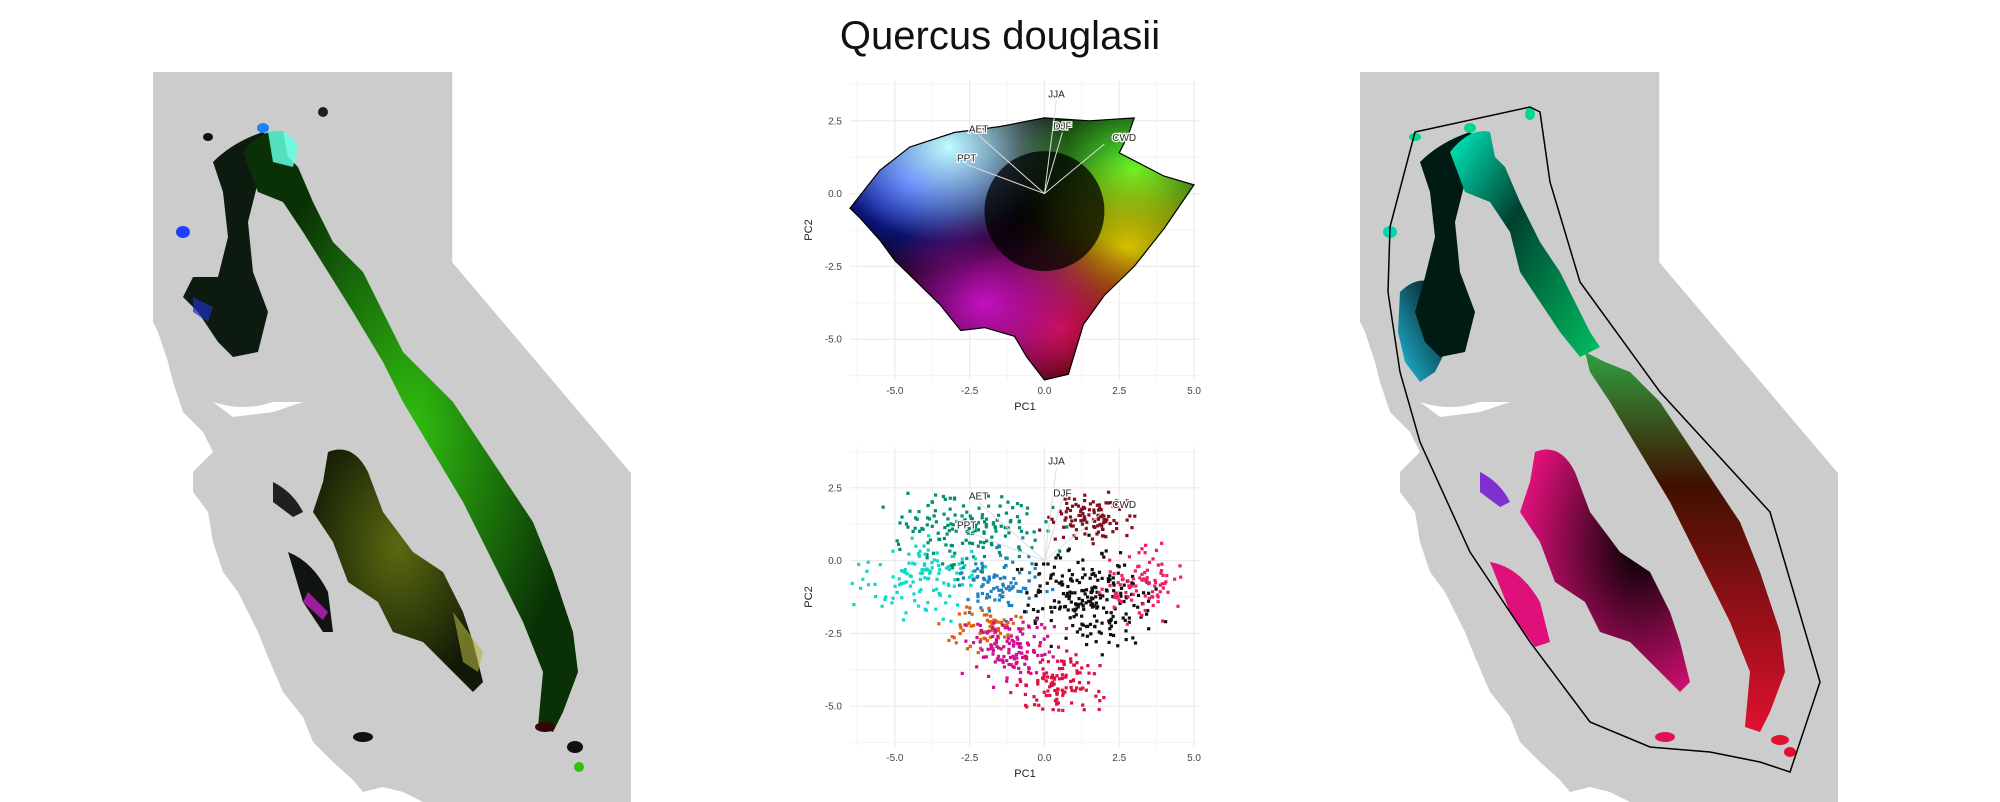  I want to click on cluster-black, so click(1091, 595).